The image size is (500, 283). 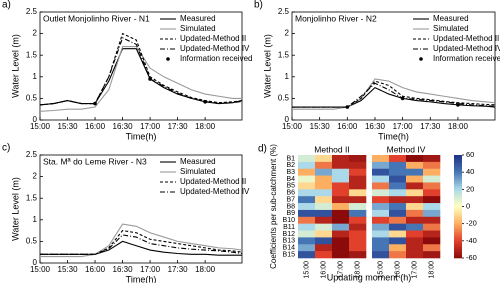 I want to click on colorbar-tick-label: 40, so click(x=470, y=171).